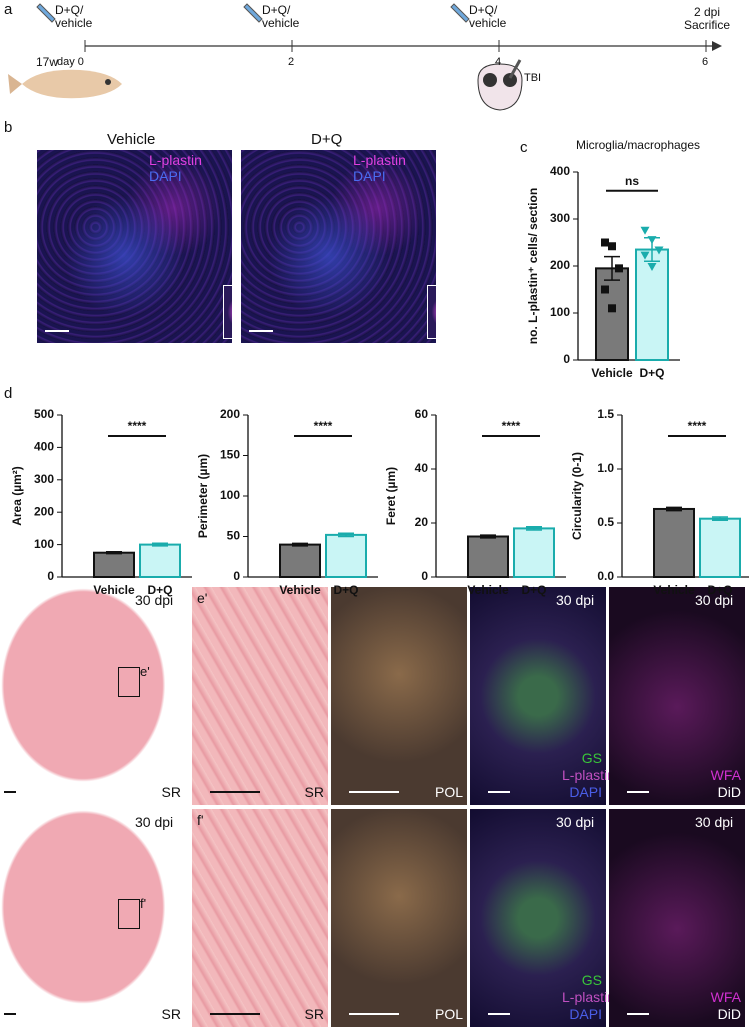 This screenshot has width=749, height=1036. What do you see at coordinates (533, 266) in the screenshot?
I see `y-axis-label: no. L-plastin⁺ cells/ section` at bounding box center [533, 266].